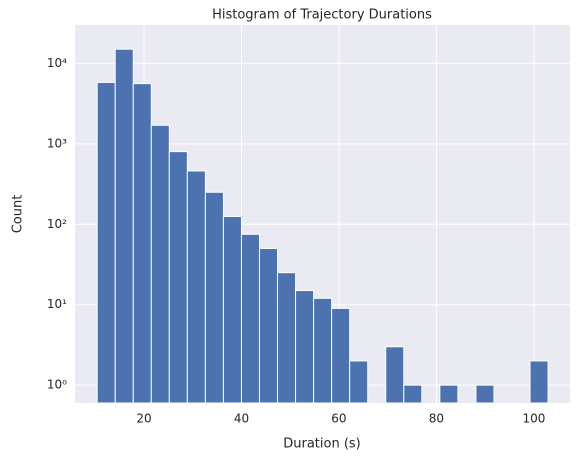 The width and height of the screenshot is (580, 463). Describe the element at coordinates (436, 419) in the screenshot. I see `x-tick-label: 80` at that location.